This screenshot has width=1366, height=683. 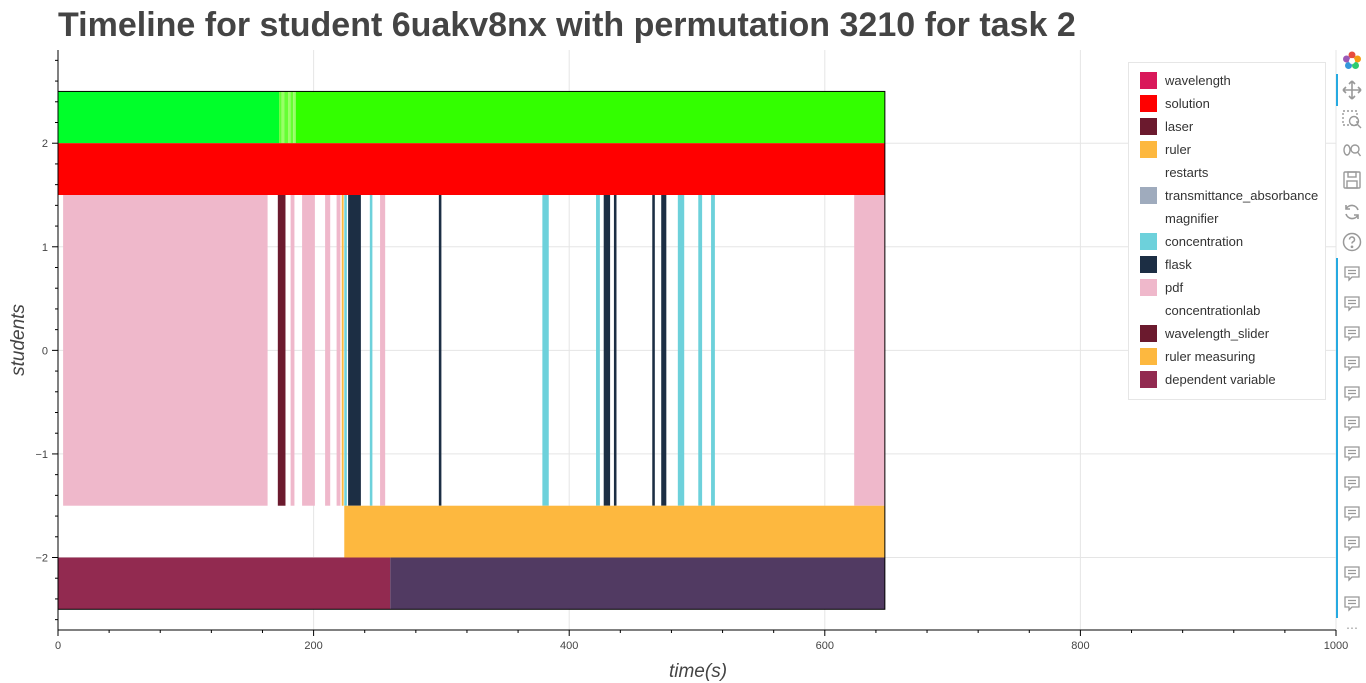 I want to click on y-tick-label: −1, so click(x=41, y=455).